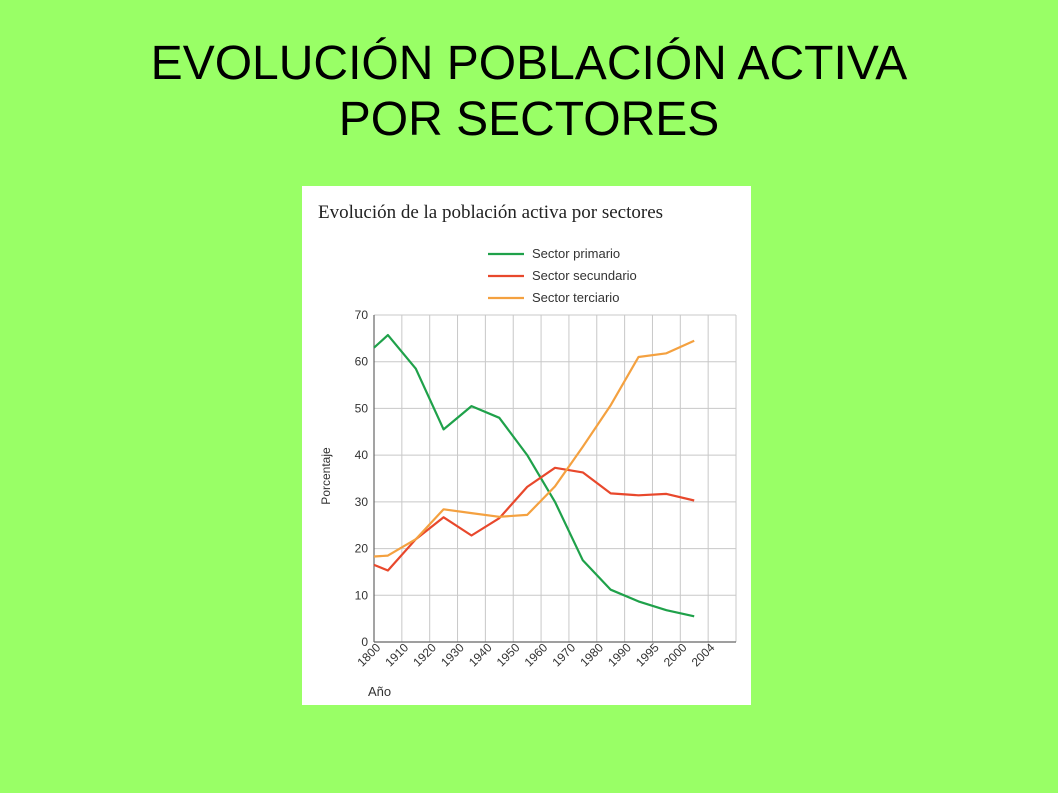 The width and height of the screenshot is (1058, 793). What do you see at coordinates (536, 654) in the screenshot?
I see `x-tick-label: 1960` at bounding box center [536, 654].